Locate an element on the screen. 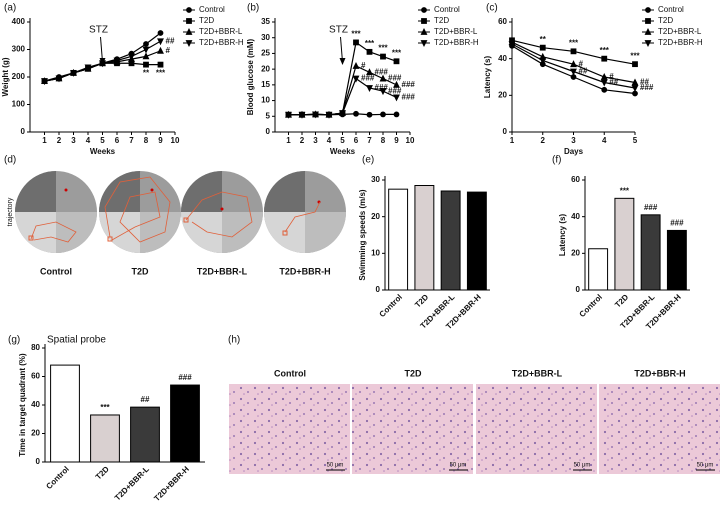 The image size is (724, 519). panel-label: (d) is located at coordinates (10, 160).